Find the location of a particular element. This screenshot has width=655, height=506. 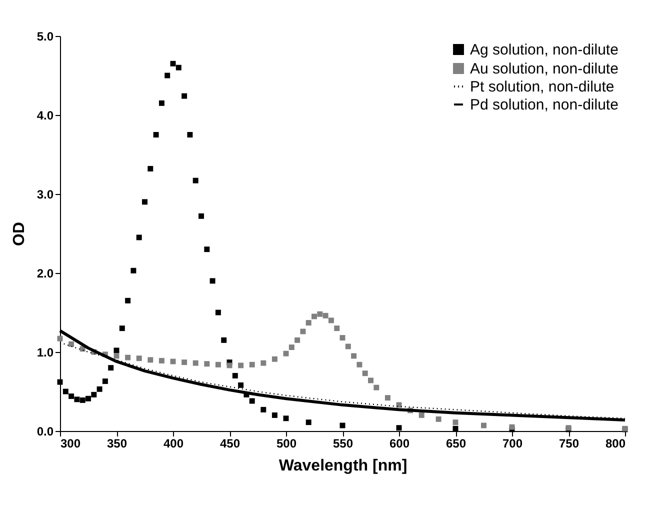

legend-label: Ag solution, non-dilute is located at coordinates (544, 50).